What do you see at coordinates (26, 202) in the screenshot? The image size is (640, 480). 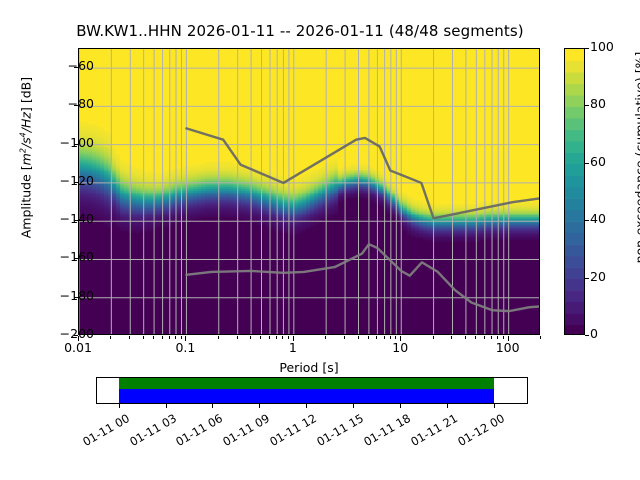 I see `y-axis-label-text: Amplitude [` at bounding box center [26, 202].